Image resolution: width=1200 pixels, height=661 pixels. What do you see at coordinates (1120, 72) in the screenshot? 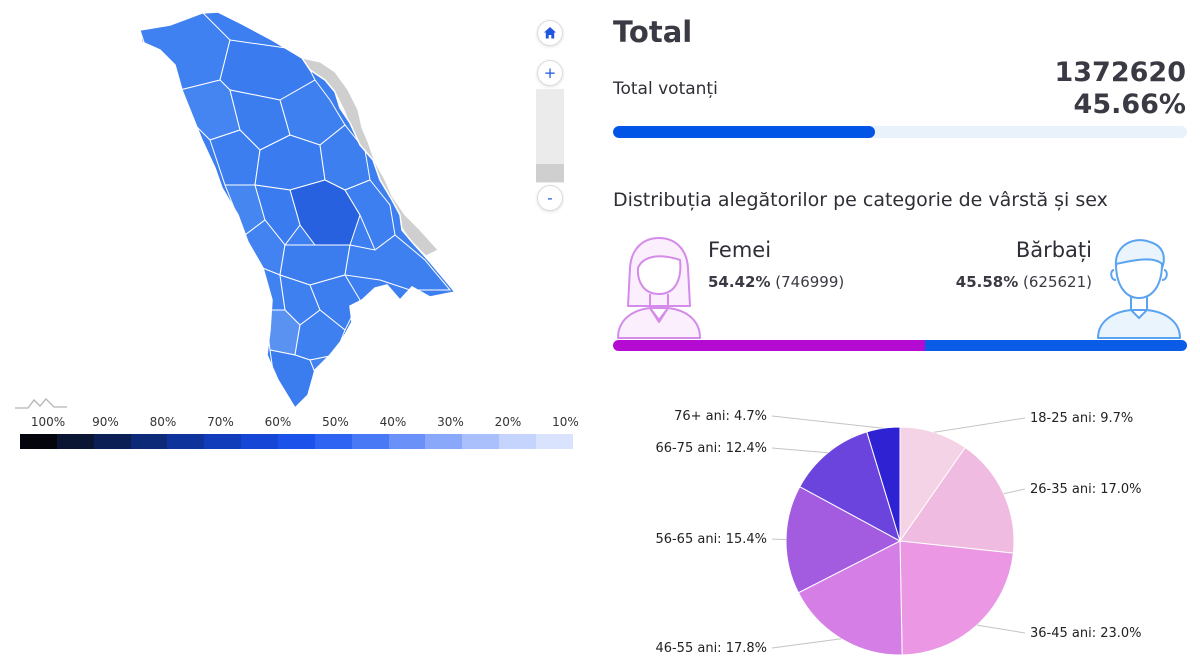
I see `total-voters-count: 1372620` at bounding box center [1120, 72].